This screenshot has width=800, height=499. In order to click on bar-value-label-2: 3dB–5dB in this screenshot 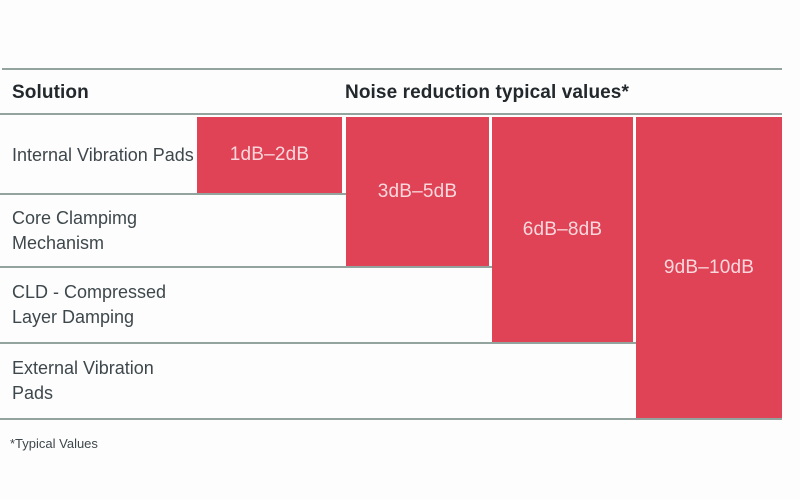, I will do `click(417, 191)`.